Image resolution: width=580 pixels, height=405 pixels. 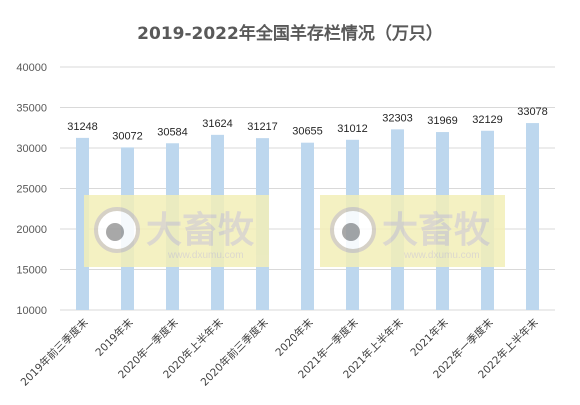 What do you see at coordinates (429, 337) in the screenshot?
I see `x-category-label: 2021年末` at bounding box center [429, 337].